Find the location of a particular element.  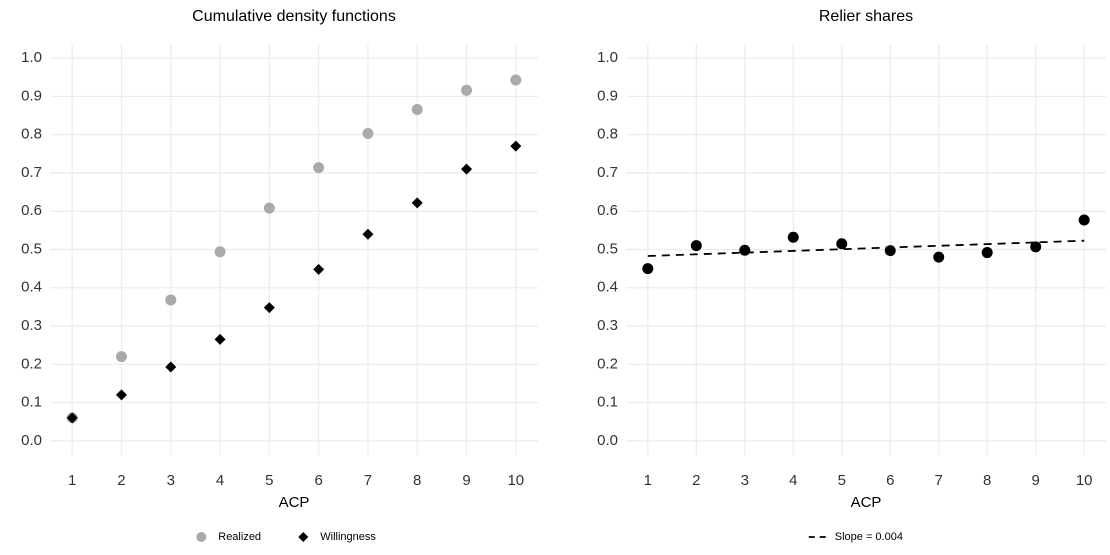

fit-line is located at coordinates (866, 248).